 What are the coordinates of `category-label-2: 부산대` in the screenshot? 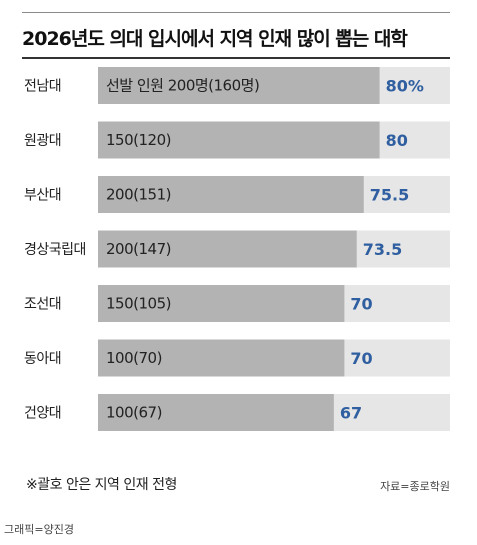 It's located at (42, 196).